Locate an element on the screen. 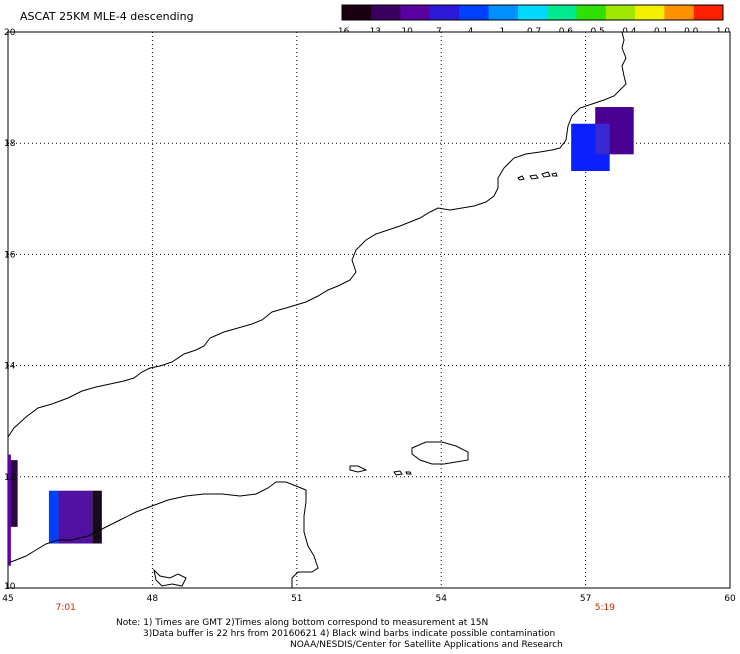 The image size is (740, 654). colorbar-frame is located at coordinates (532, 12).